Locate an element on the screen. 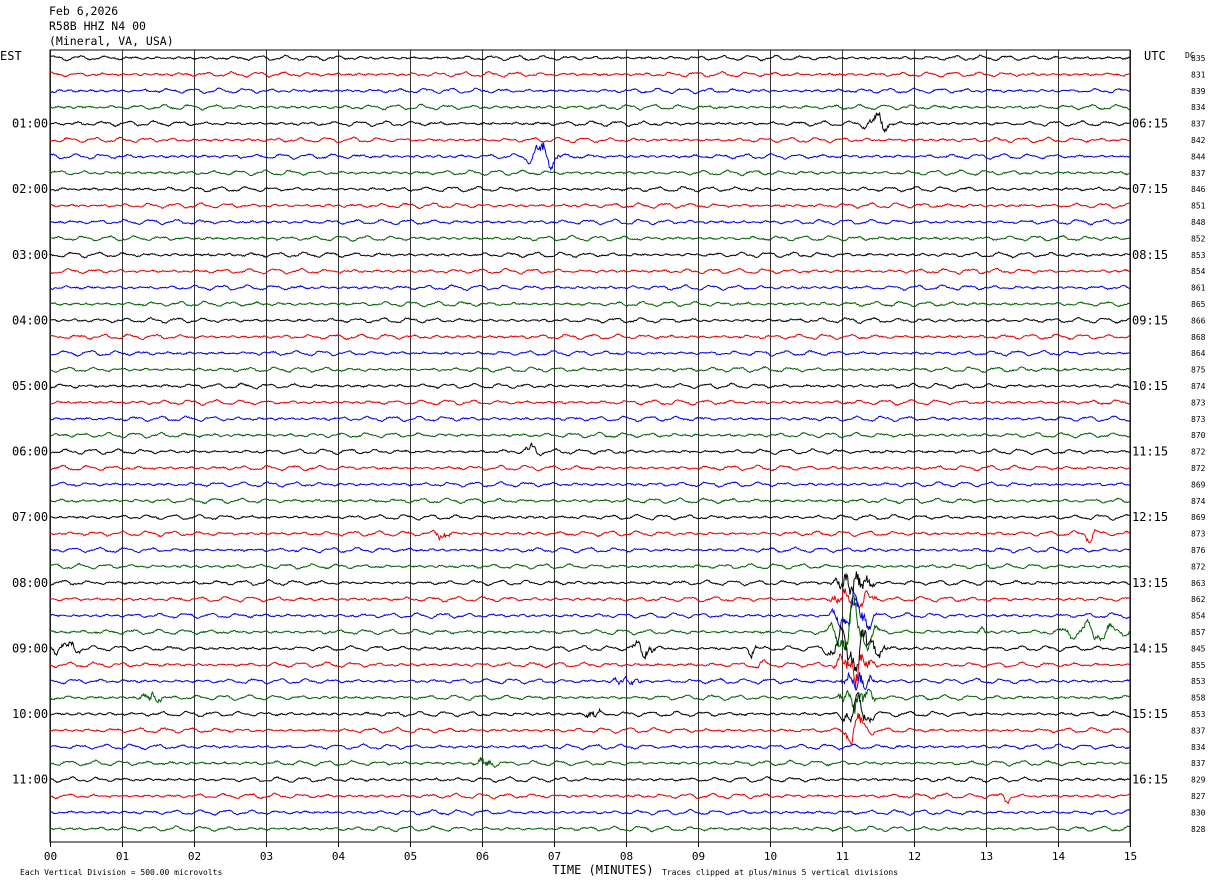  dc-offset-value: 839 is located at coordinates (1198, 91).